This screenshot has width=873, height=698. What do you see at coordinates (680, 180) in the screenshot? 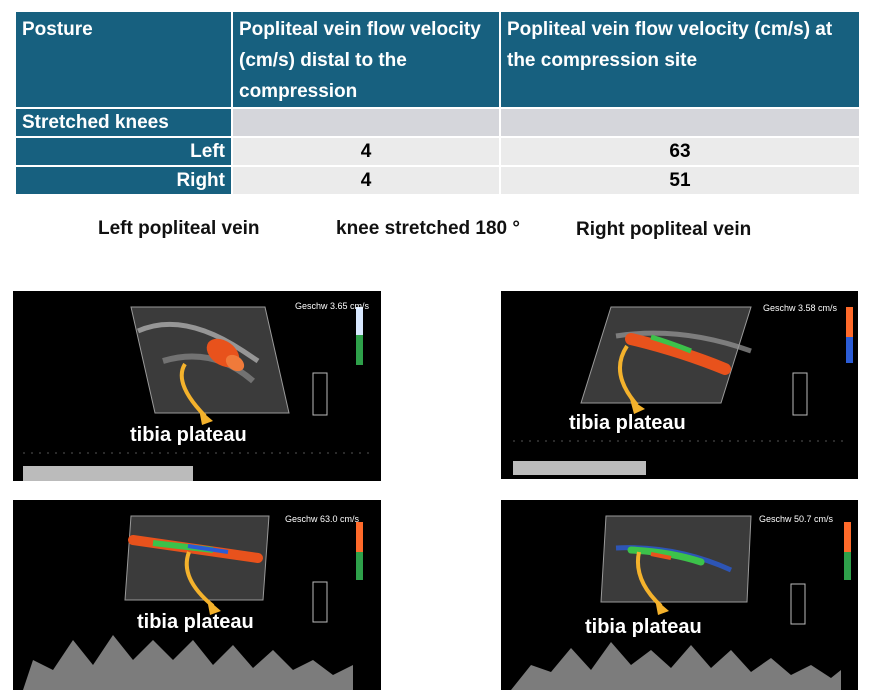
I see `row-site-value: 51` at bounding box center [680, 180].